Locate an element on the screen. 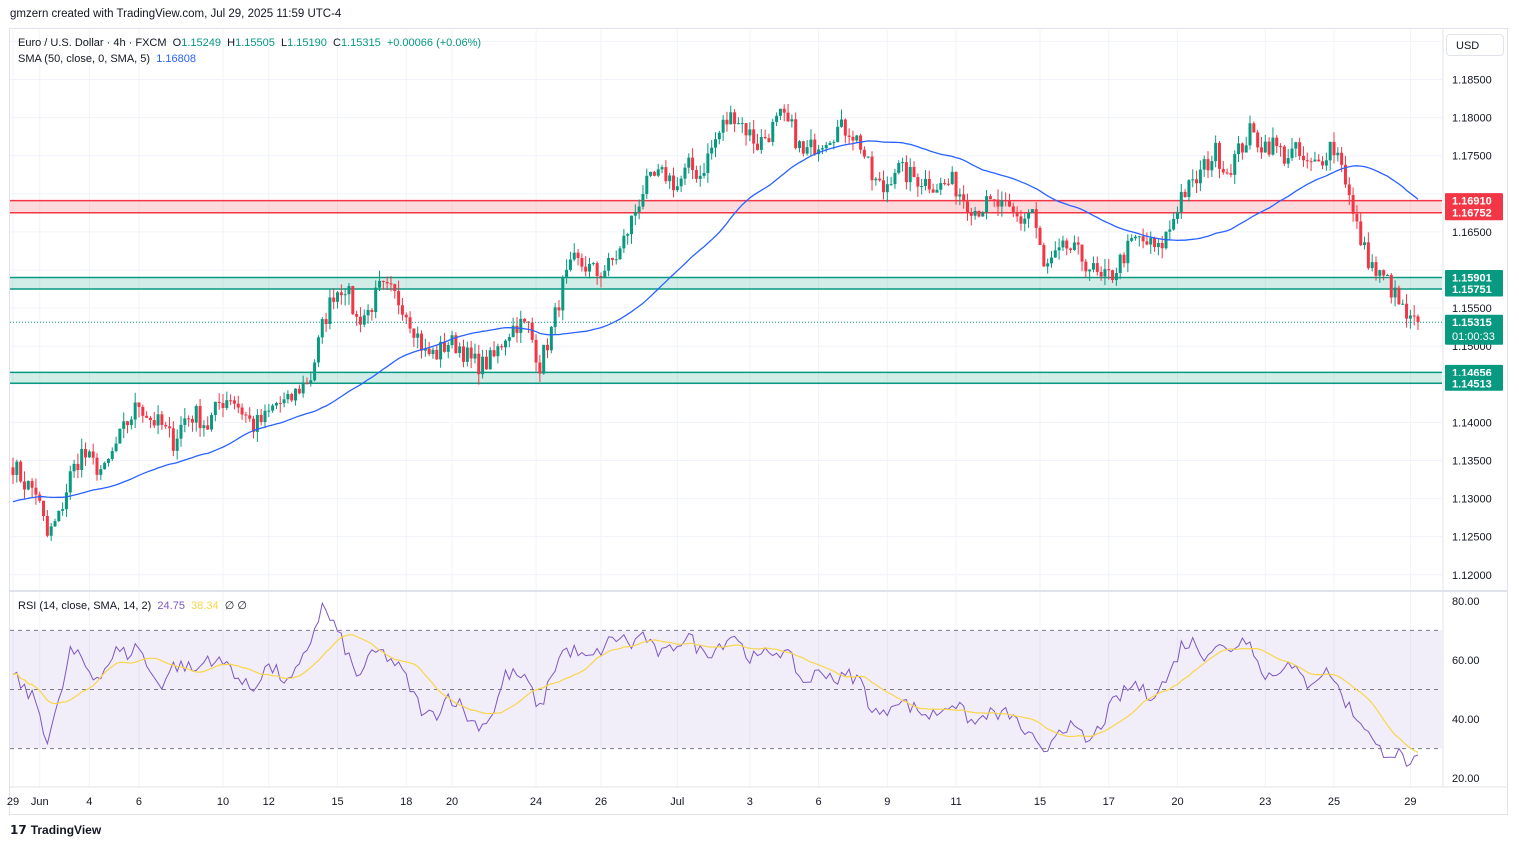 The width and height of the screenshot is (1519, 850). price-label-text: 1.16910 is located at coordinates (1472, 202).